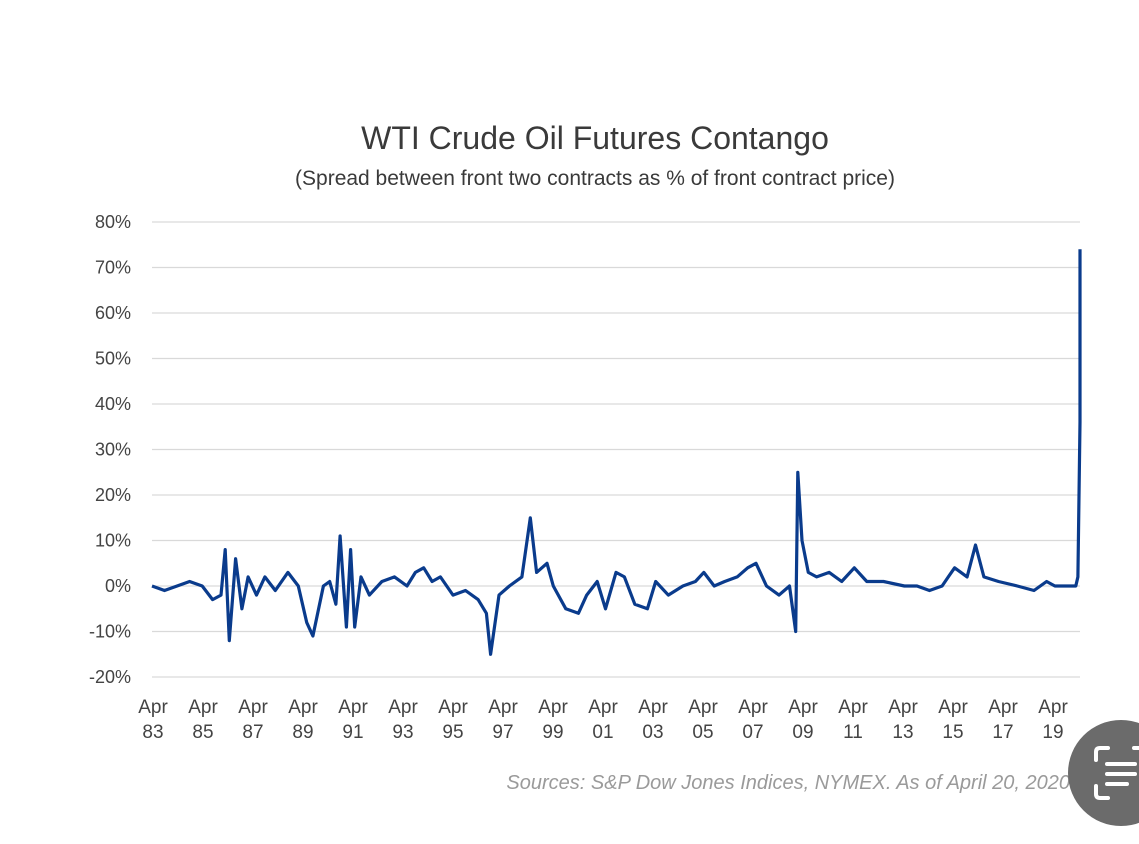 Image resolution: width=1139 pixels, height=844 pixels. I want to click on x-tick-label: Apr 91, so click(353, 720).